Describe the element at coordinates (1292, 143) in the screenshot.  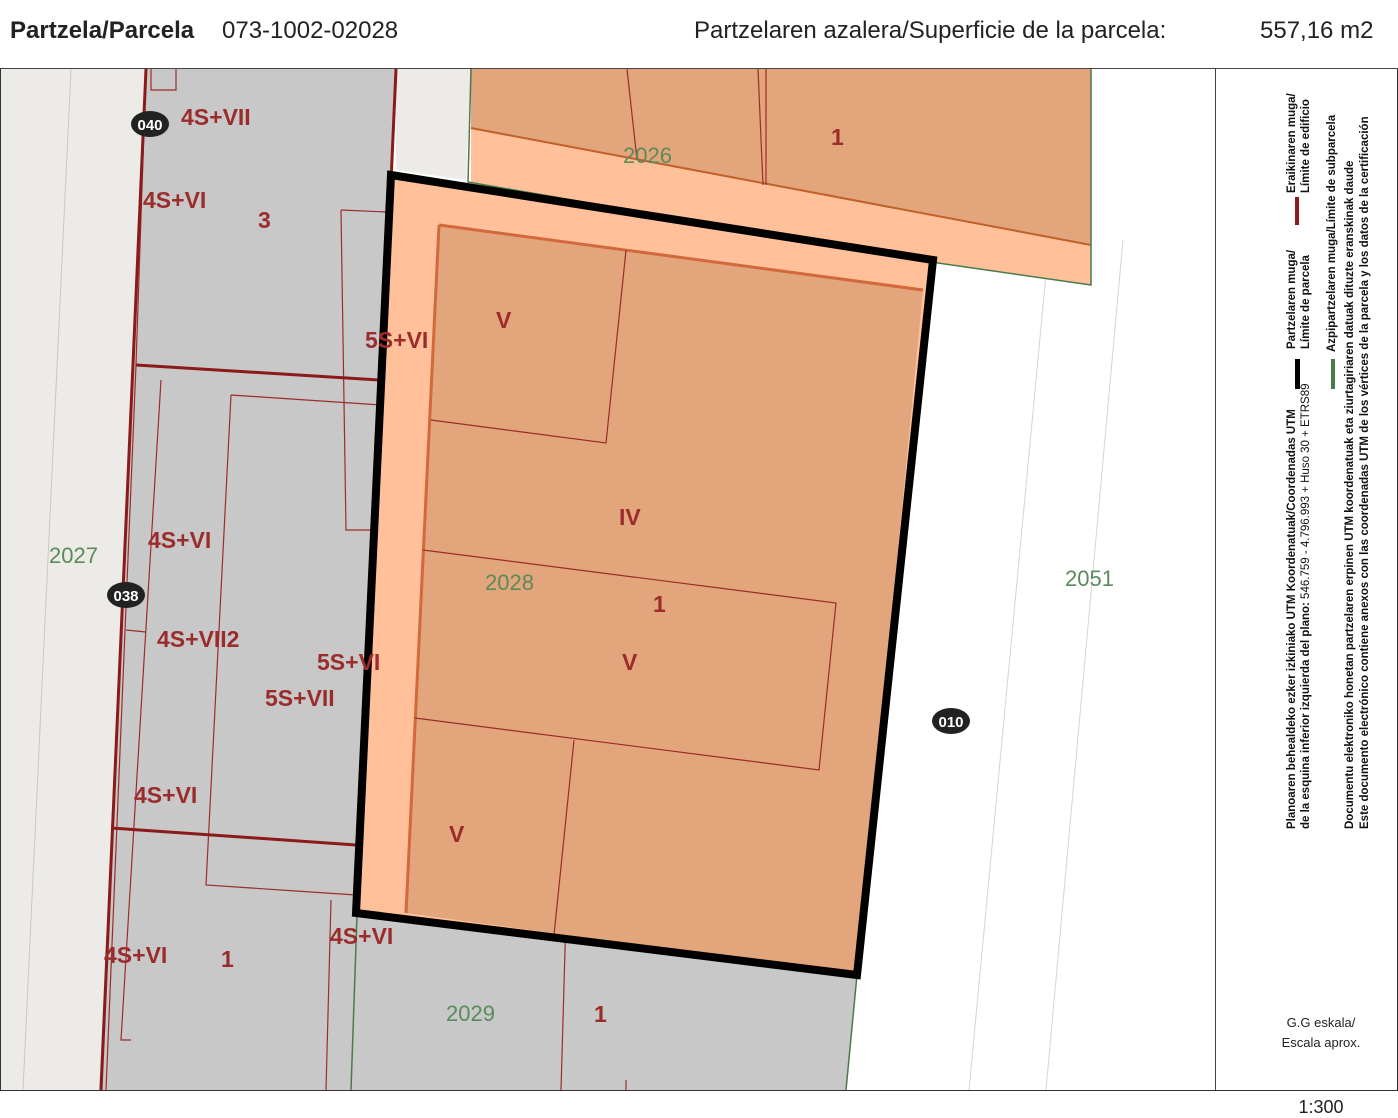
I see `building-limit-label: Eraikinaren muga/` at that location.